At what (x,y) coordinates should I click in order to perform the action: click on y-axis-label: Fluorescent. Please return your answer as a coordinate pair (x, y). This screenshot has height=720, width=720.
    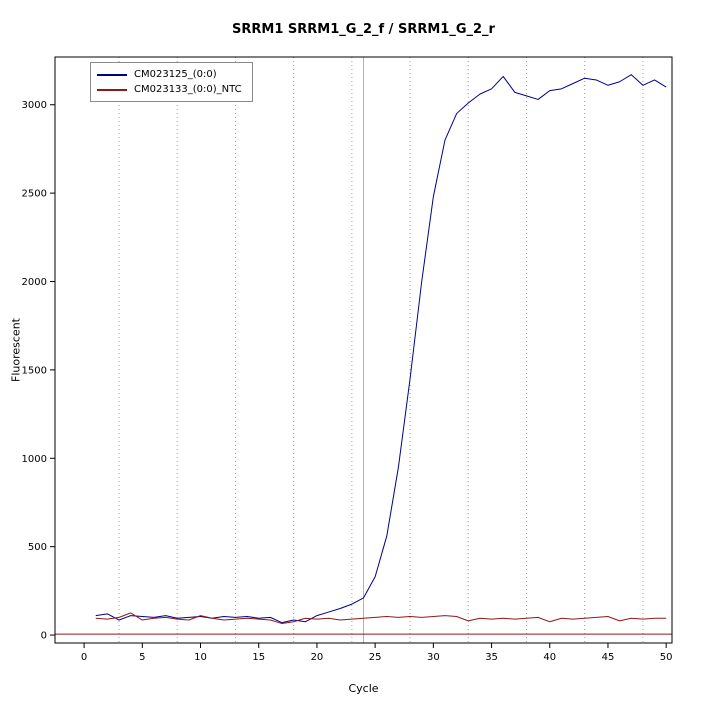
    Looking at the image, I should click on (16, 350).